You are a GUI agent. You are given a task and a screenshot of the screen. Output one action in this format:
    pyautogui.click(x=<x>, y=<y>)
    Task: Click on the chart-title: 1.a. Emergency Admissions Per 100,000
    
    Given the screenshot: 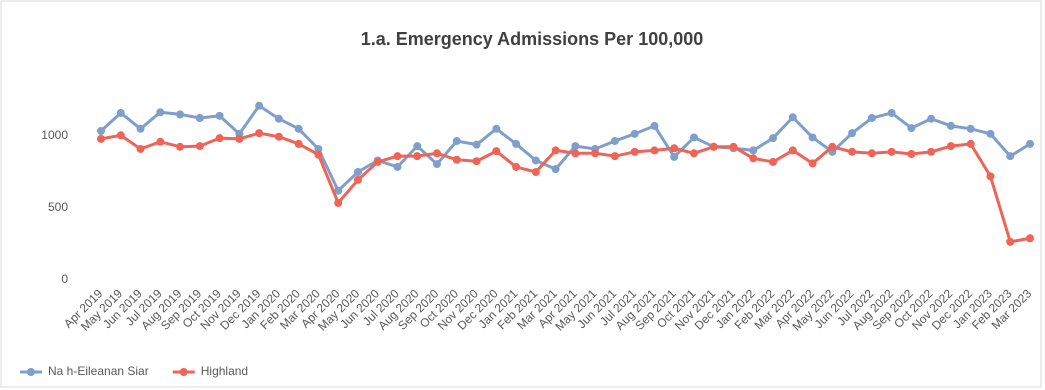 What is the action you would take?
    pyautogui.click(x=532, y=39)
    